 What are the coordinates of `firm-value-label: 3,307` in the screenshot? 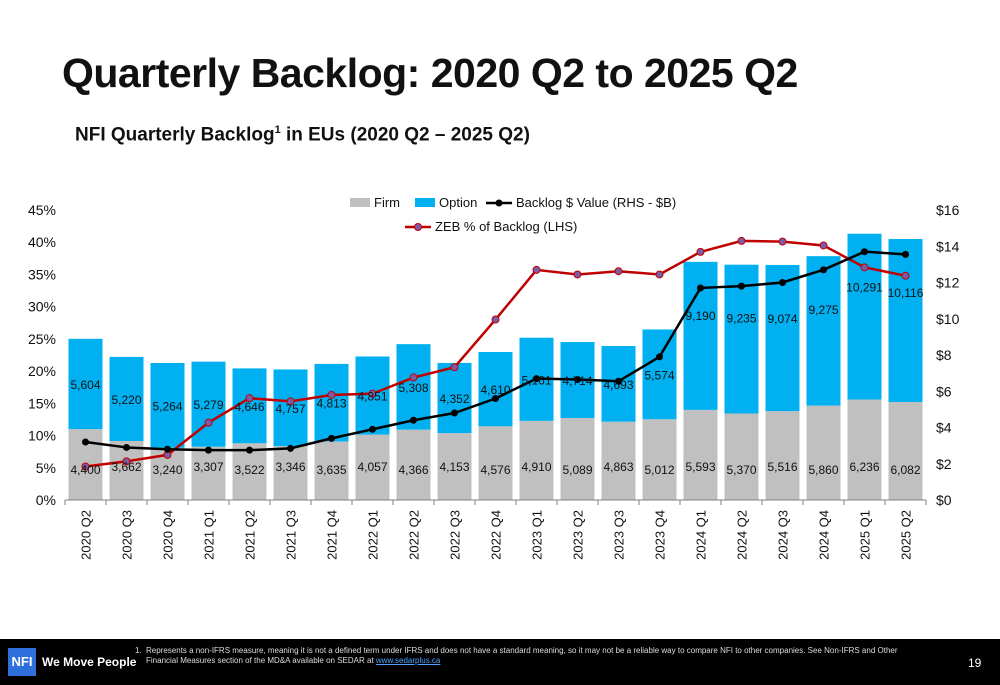 It's located at (208, 467).